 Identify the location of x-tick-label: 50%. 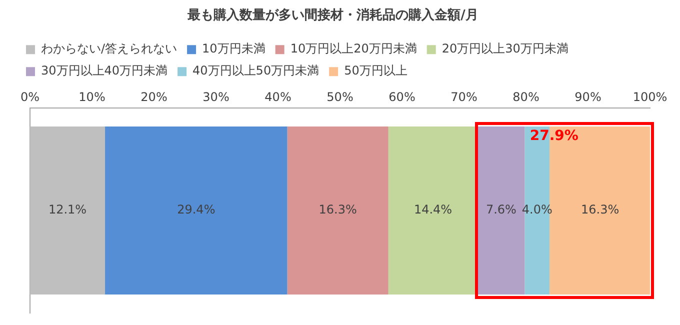
(340, 97).